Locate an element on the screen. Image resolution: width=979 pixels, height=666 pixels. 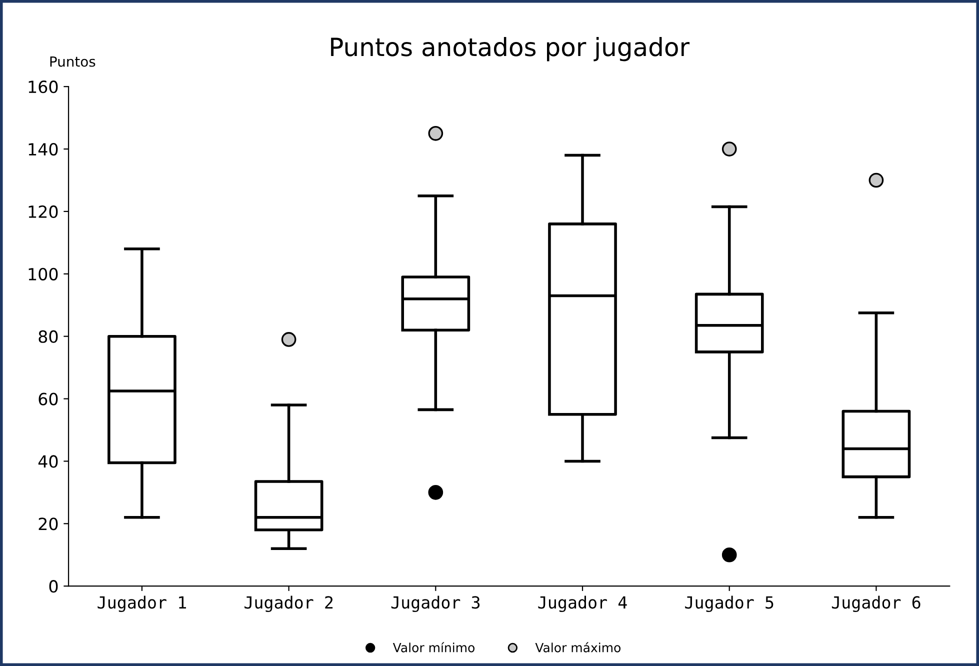
x-tick-label: Jugador 1 is located at coordinates (142, 604).